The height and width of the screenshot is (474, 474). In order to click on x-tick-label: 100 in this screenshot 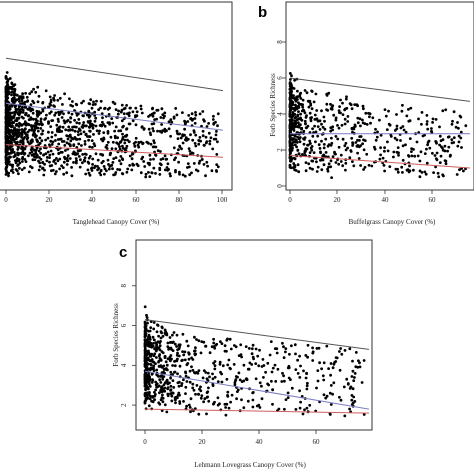, I will do `click(222, 200)`.